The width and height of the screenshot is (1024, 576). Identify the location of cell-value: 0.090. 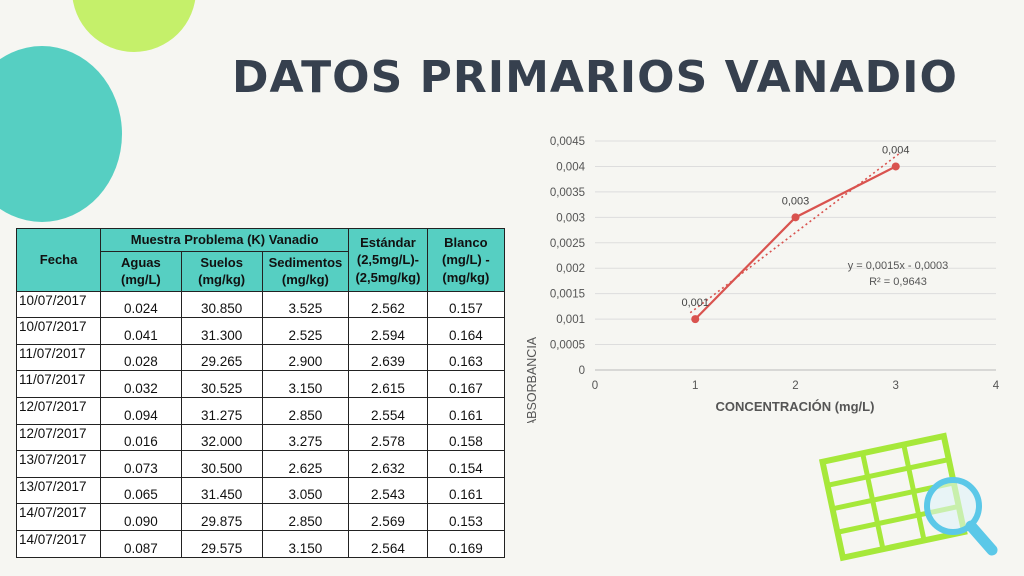
(141, 517).